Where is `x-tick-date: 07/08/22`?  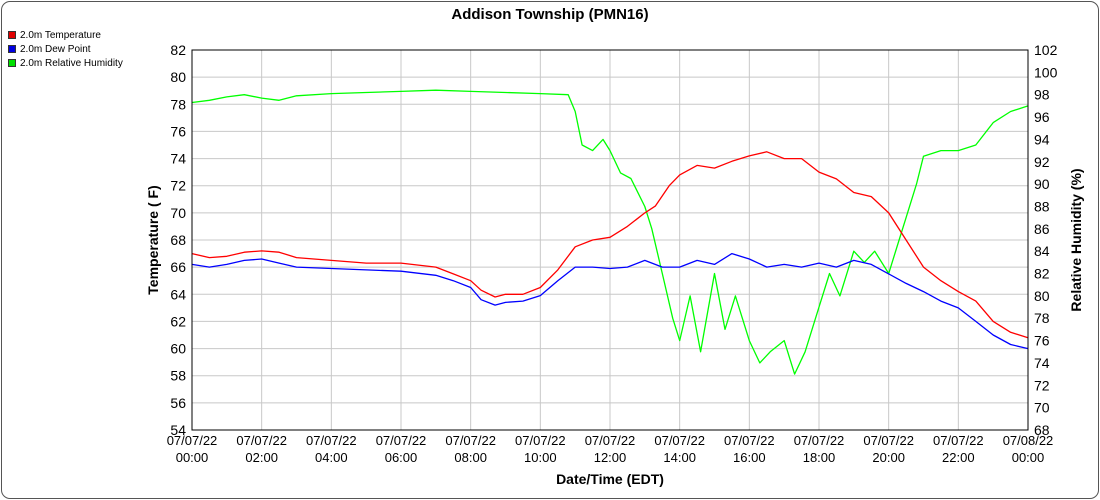
x-tick-date: 07/08/22 is located at coordinates (1028, 440).